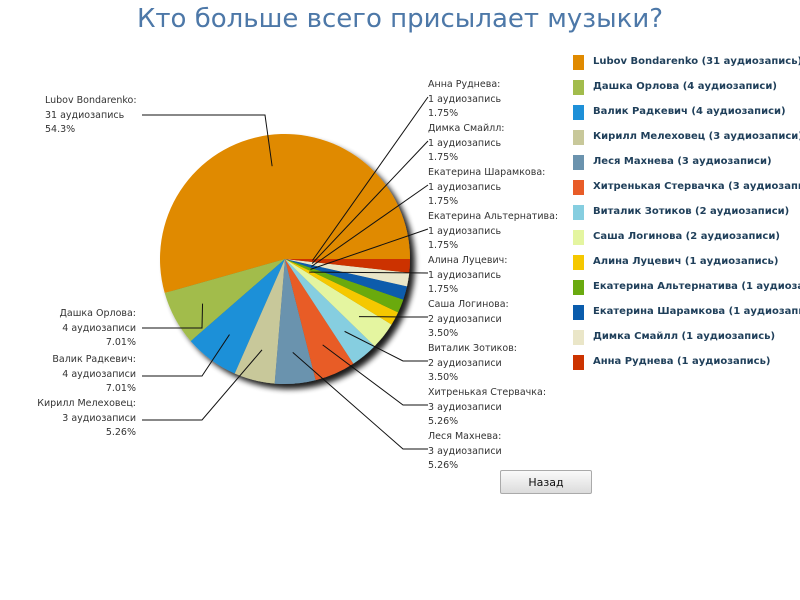 The width and height of the screenshot is (800, 600). I want to click on legend-item: Екатерина Шарамкова (1 аудиозапись), so click(686, 313).